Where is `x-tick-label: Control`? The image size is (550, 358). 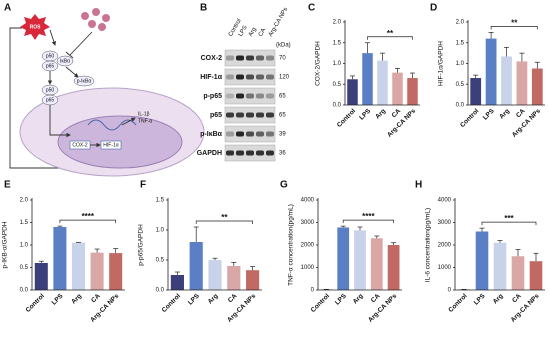 x-tick-label: Control is located at coordinates (320, 303).